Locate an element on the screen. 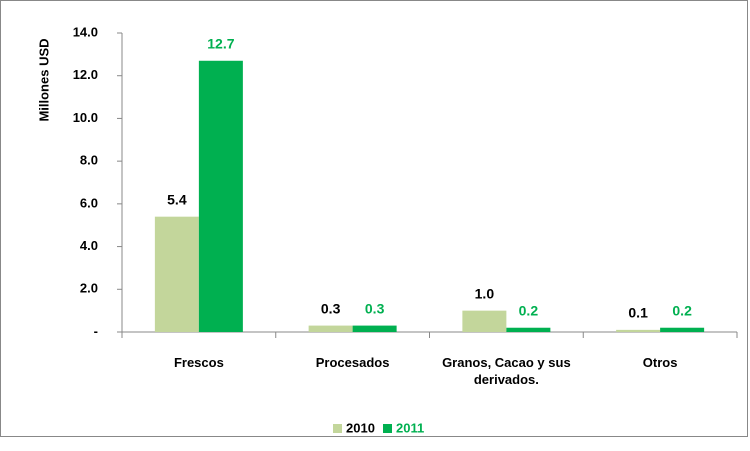  y-tick-label: 8.0 is located at coordinates (89, 160).